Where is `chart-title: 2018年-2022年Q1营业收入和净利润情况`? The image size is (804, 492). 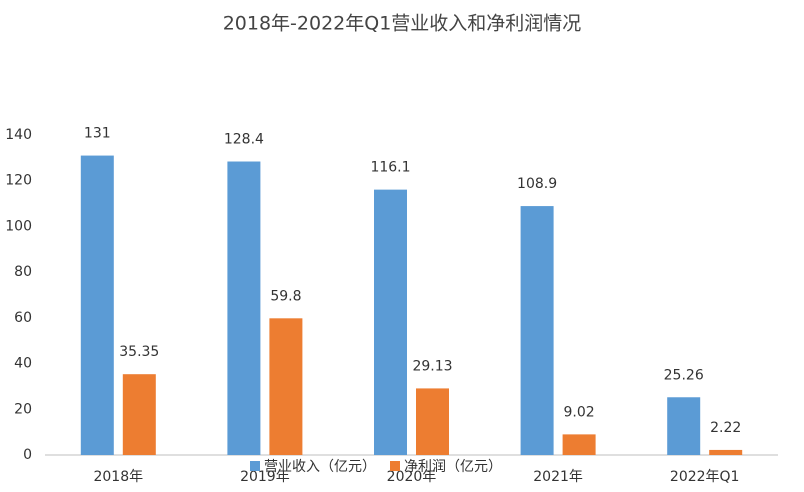 chart-title: 2018年-2022年Q1营业收入和净利润情况 is located at coordinates (402, 24).